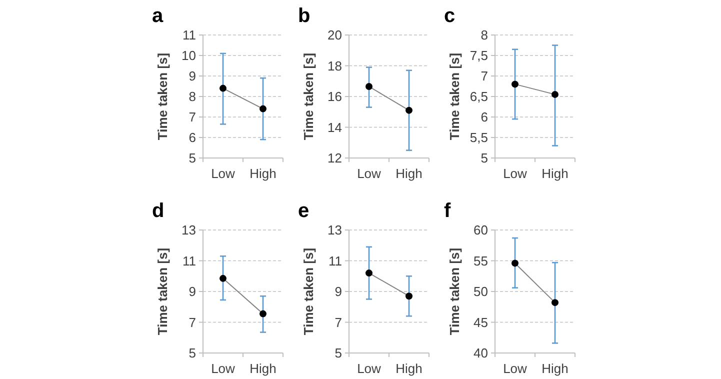  Describe the element at coordinates (158, 211) in the screenshot. I see `chart-title: d` at that location.